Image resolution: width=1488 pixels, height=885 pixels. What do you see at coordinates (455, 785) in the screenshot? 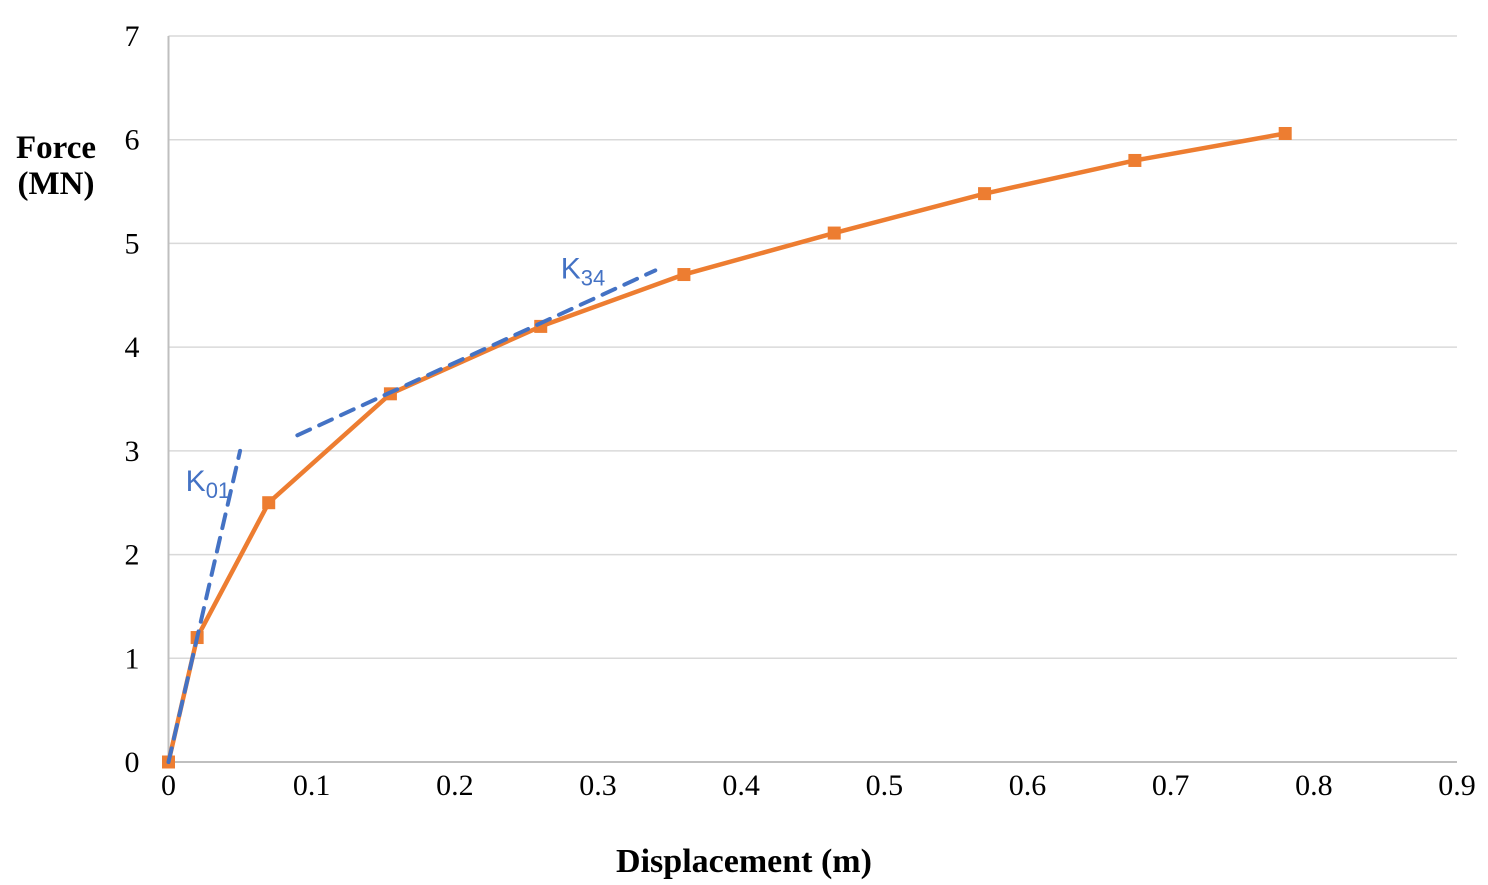
I see `x-tick-label-0.2: 0.2` at bounding box center [455, 785].